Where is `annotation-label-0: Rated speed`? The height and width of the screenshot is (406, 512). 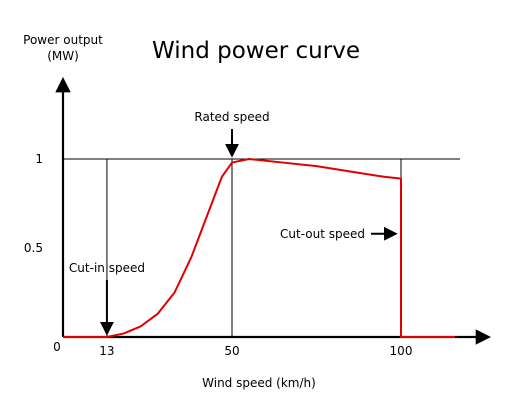 annotation-label-0: Rated speed is located at coordinates (231, 117).